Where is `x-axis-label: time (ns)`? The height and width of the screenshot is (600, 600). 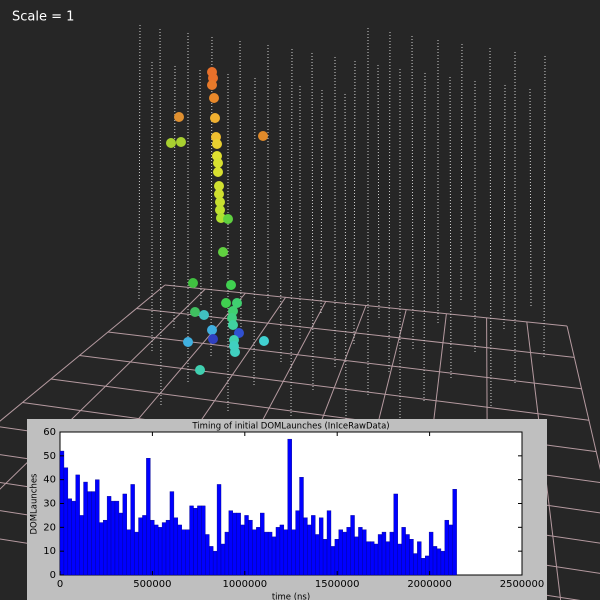 x-axis-label: time (ns) is located at coordinates (291, 596).